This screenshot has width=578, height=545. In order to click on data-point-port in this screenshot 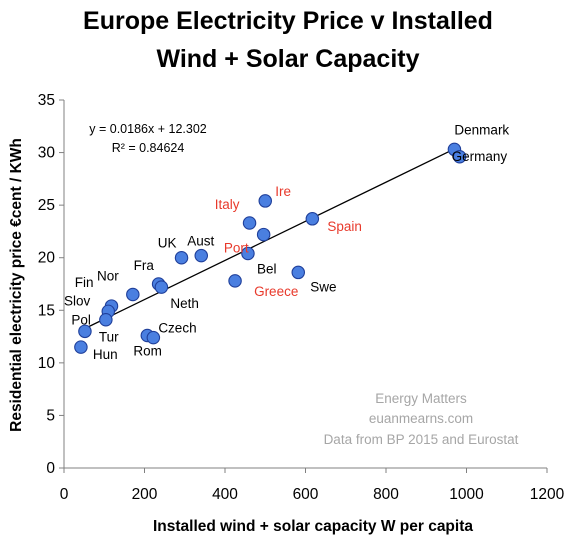, I will do `click(263, 234)`.